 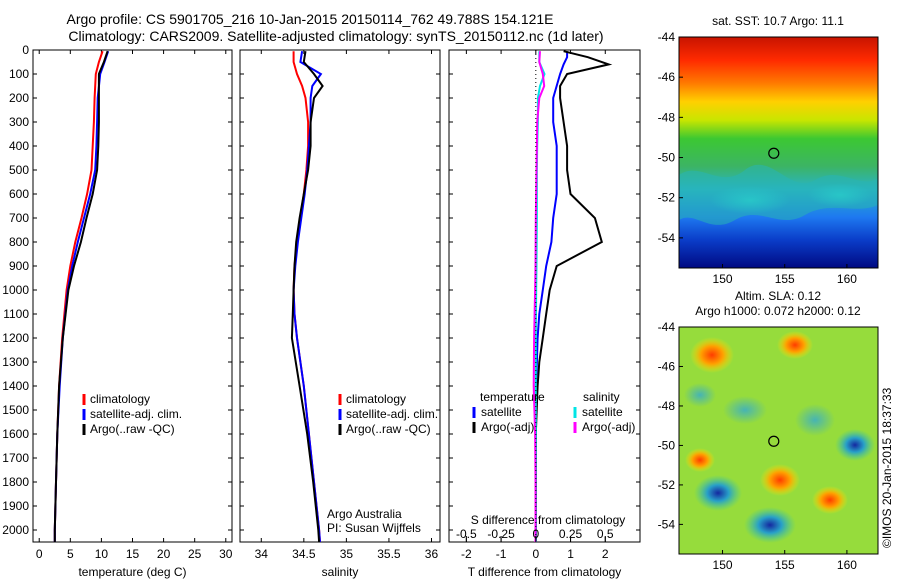 What do you see at coordinates (774, 441) in the screenshot?
I see `sla-argo-marker` at bounding box center [774, 441].